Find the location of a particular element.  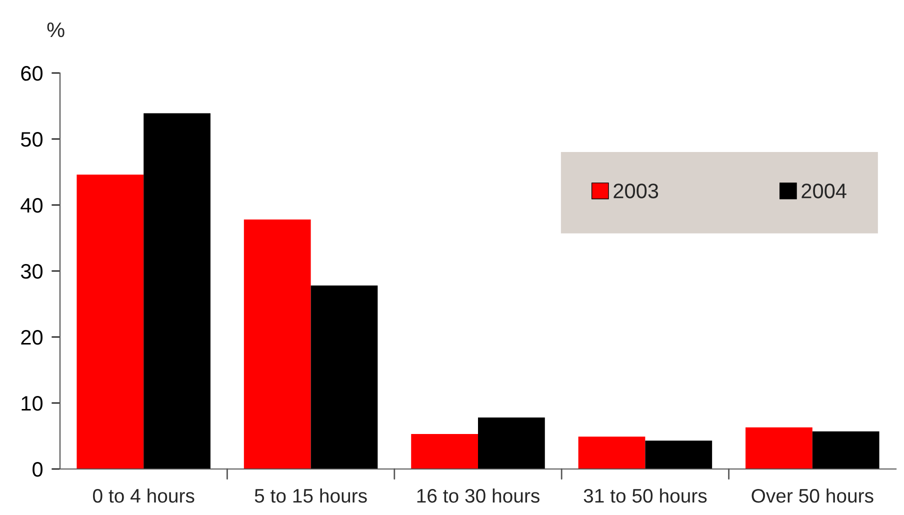

legend-label: 2004 is located at coordinates (824, 191).